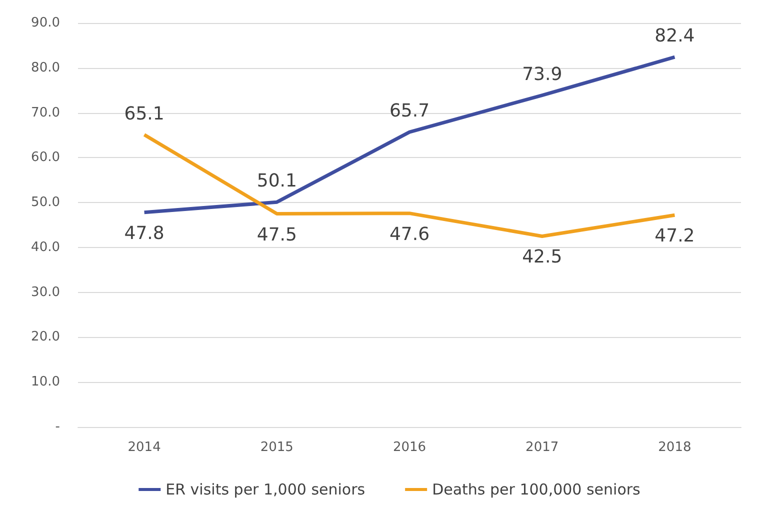  Describe the element at coordinates (675, 447) in the screenshot. I see `x-tick-label: 2018` at that location.